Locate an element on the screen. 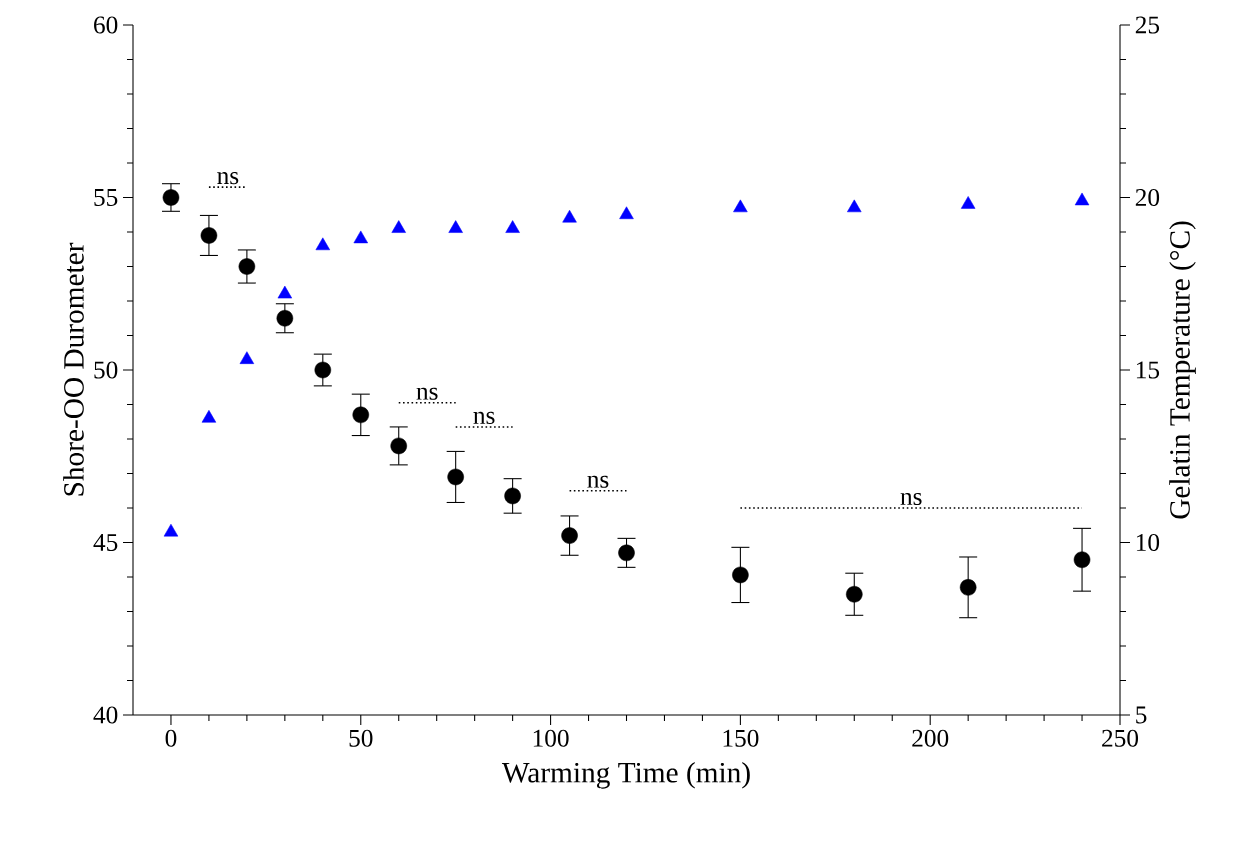 The image size is (1253, 844). y2-tick-label: 5 is located at coordinates (1141, 715).